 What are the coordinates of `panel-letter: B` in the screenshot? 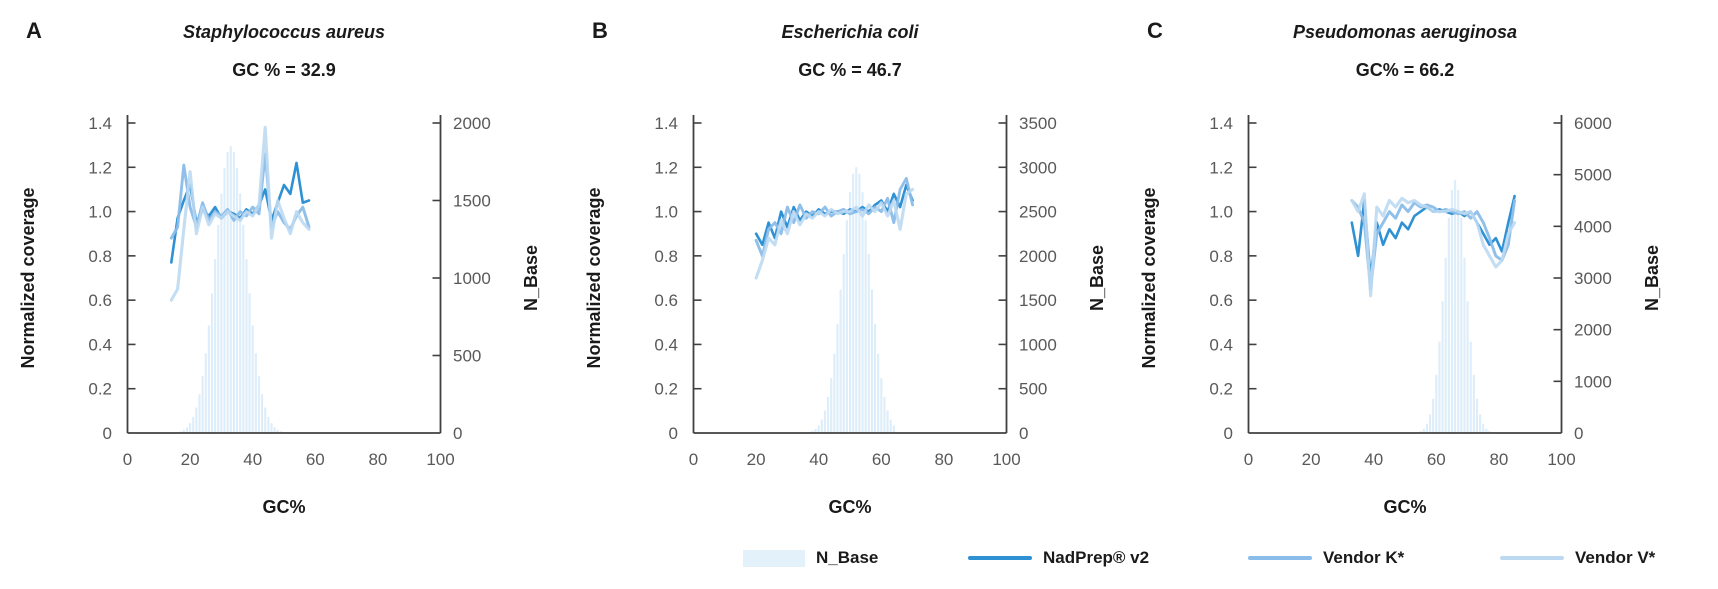 It's located at (600, 30).